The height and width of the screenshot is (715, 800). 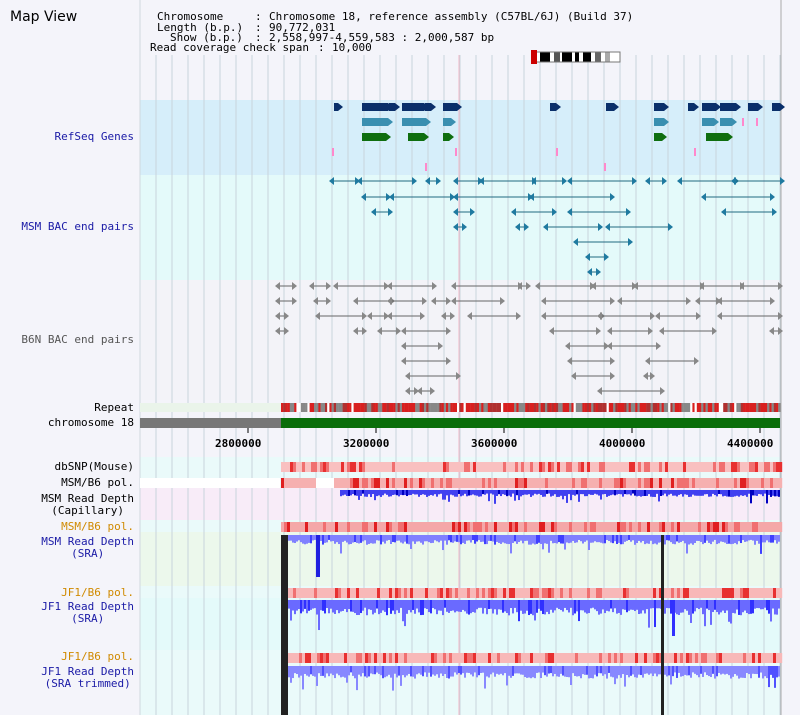 I want to click on track-label-msm-bac: MSM BAC end pairs, so click(x=77, y=226).